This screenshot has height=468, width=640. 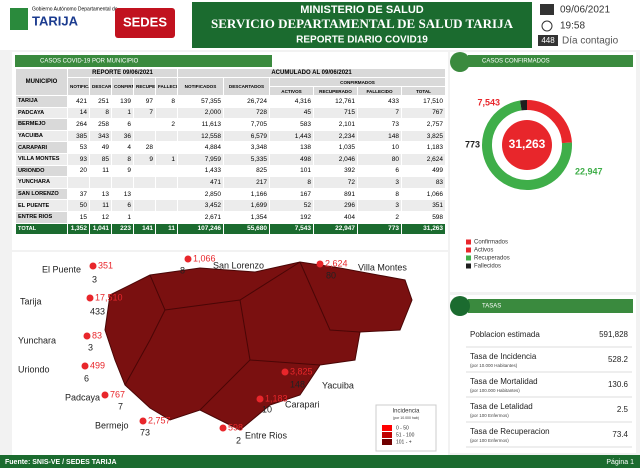 What do you see at coordinates (105, 265) in the screenshot?
I see `place-confirmed: 351` at bounding box center [105, 265].